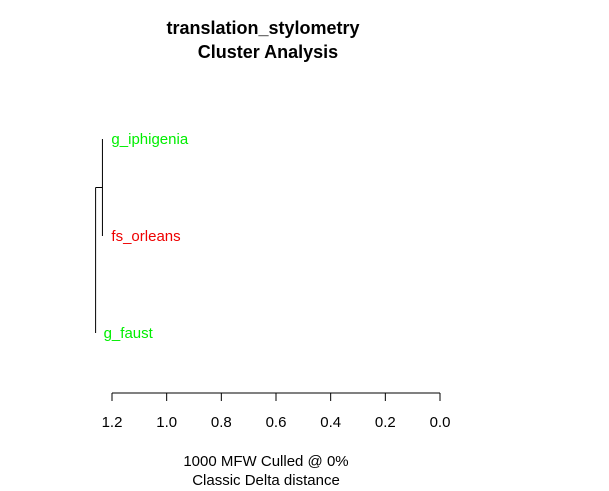  What do you see at coordinates (166, 422) in the screenshot?
I see `x-tick-label-1.0: 1.0` at bounding box center [166, 422].